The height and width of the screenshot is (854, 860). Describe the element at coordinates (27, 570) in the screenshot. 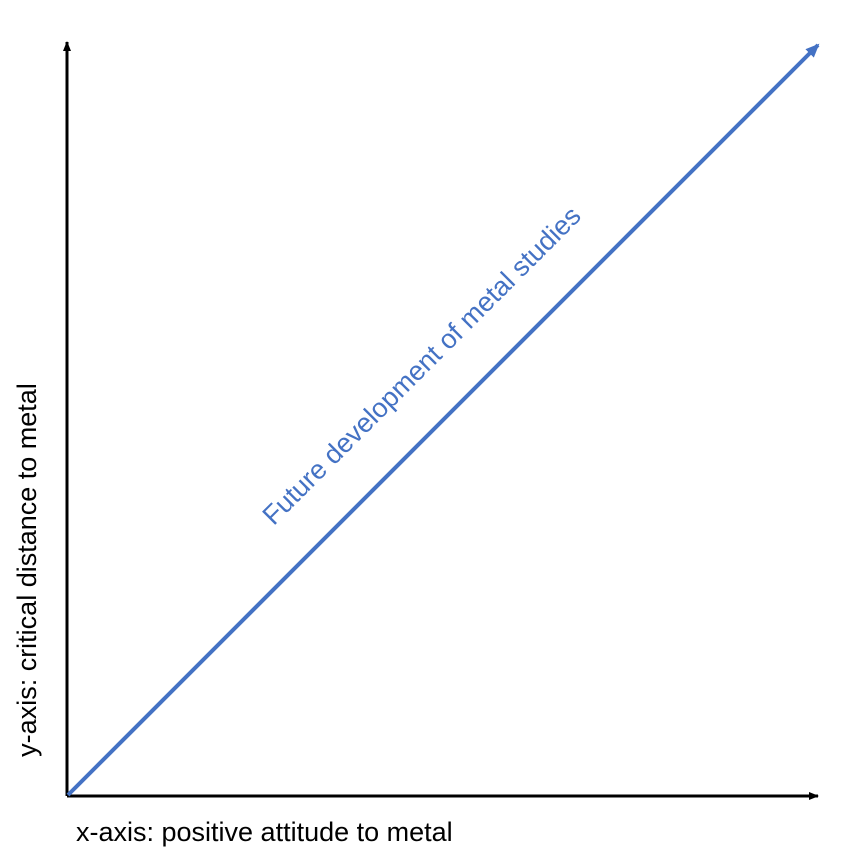

I see `y-axis-label: y-axis: critical distance to metal` at that location.